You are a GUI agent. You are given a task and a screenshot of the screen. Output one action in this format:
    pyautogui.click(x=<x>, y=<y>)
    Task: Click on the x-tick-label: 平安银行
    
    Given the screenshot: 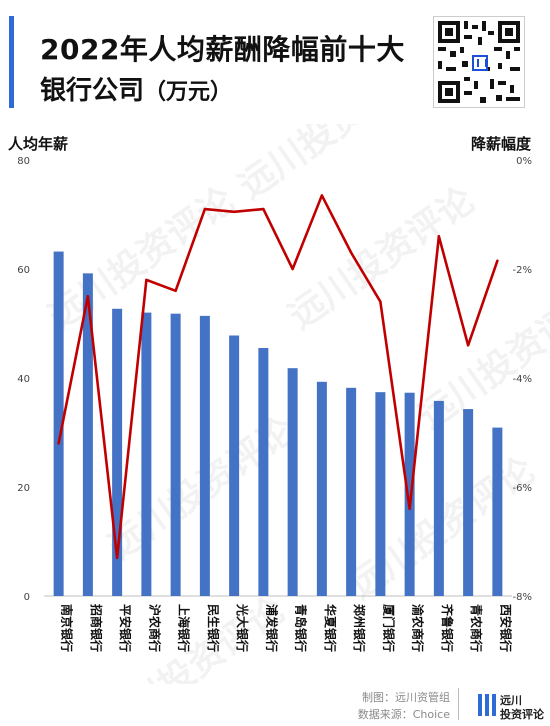 What is the action you would take?
    pyautogui.click(x=125, y=628)
    